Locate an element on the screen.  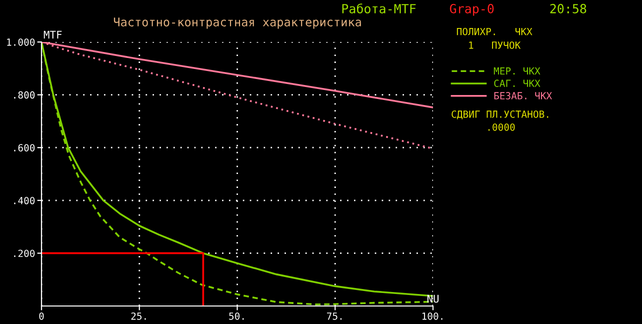
x-tick-label: 100. is located at coordinates (432, 316).